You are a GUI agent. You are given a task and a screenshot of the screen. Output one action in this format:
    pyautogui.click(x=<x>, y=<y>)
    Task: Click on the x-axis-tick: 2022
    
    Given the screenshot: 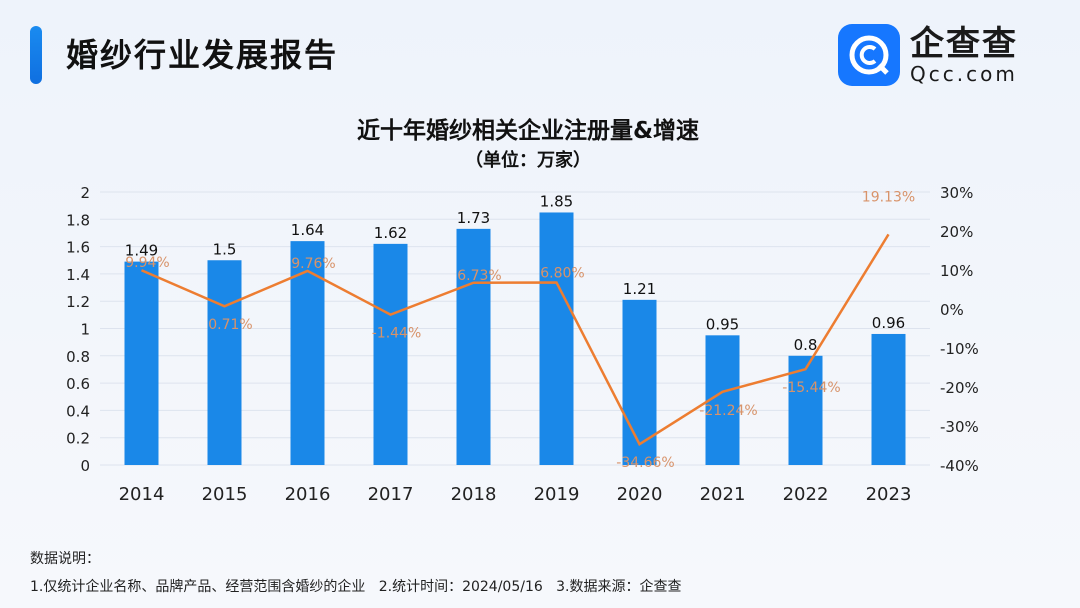 What is the action you would take?
    pyautogui.click(x=806, y=494)
    